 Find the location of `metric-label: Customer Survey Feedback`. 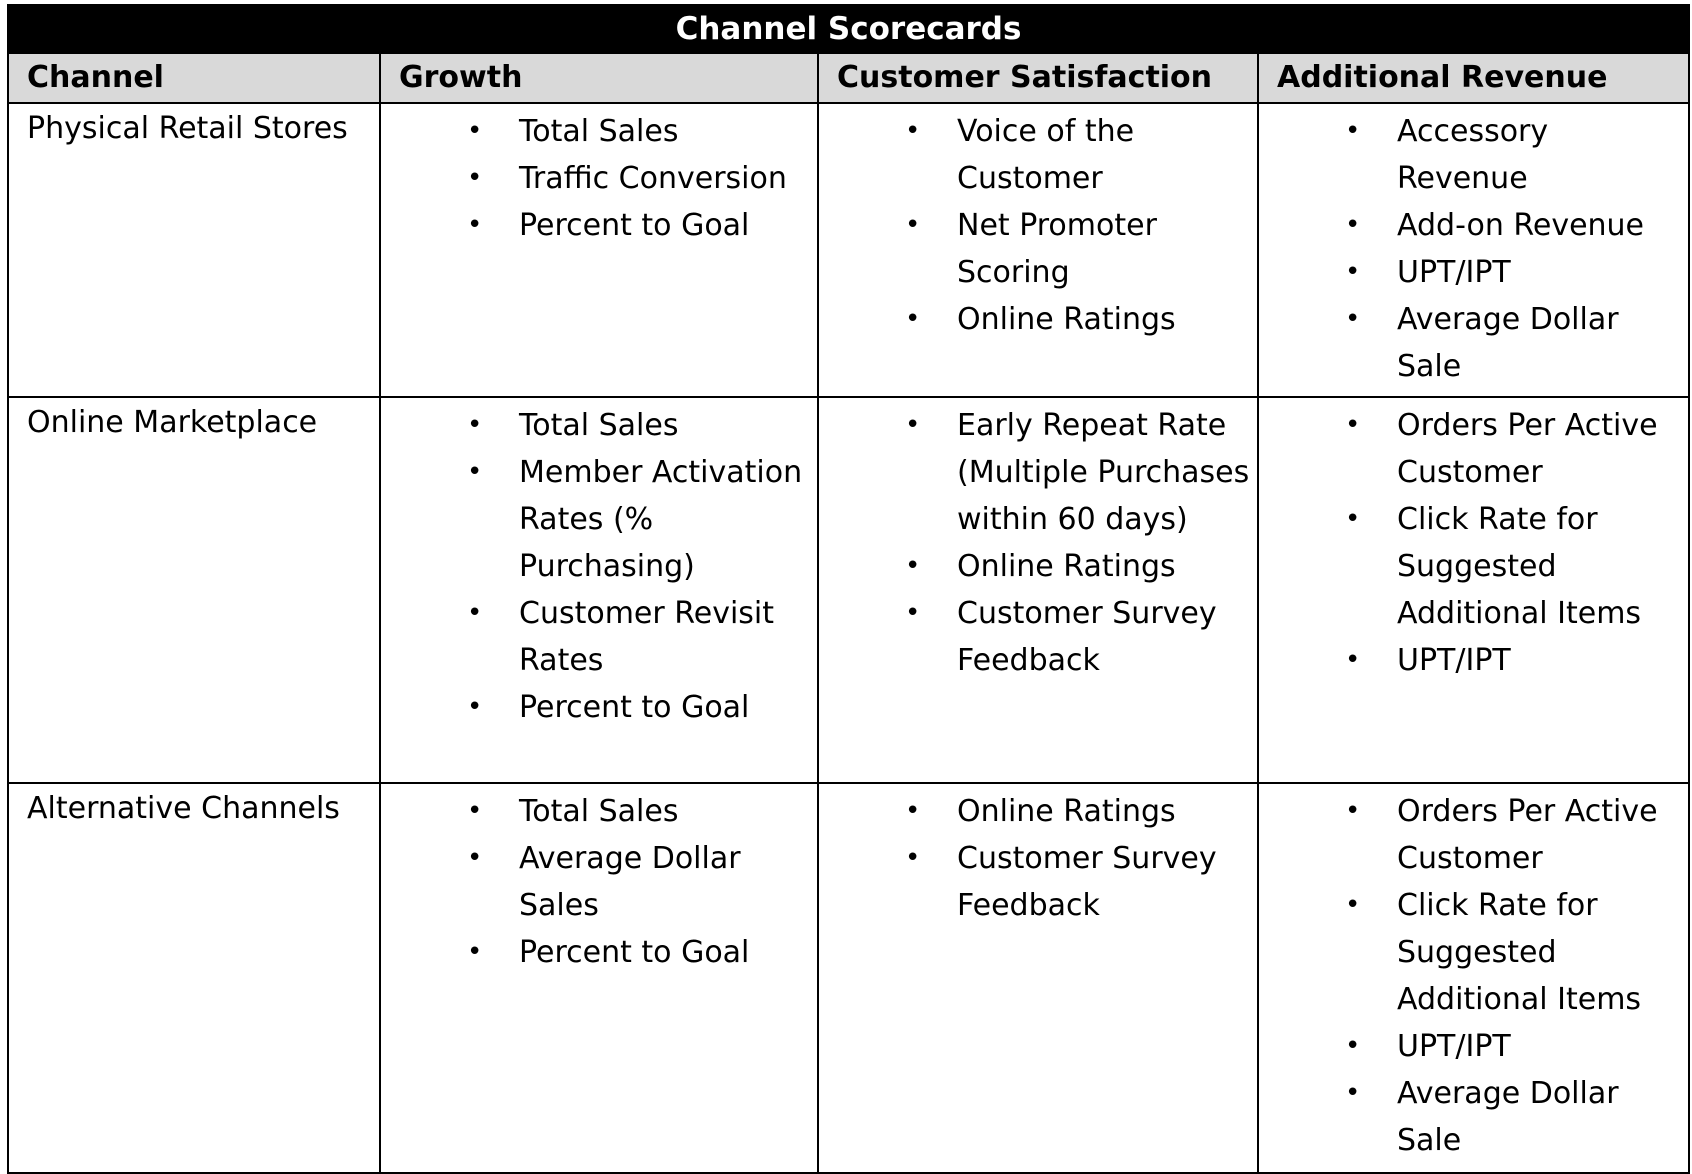

metric-label: Customer Survey Feedback is located at coordinates (1087, 637).